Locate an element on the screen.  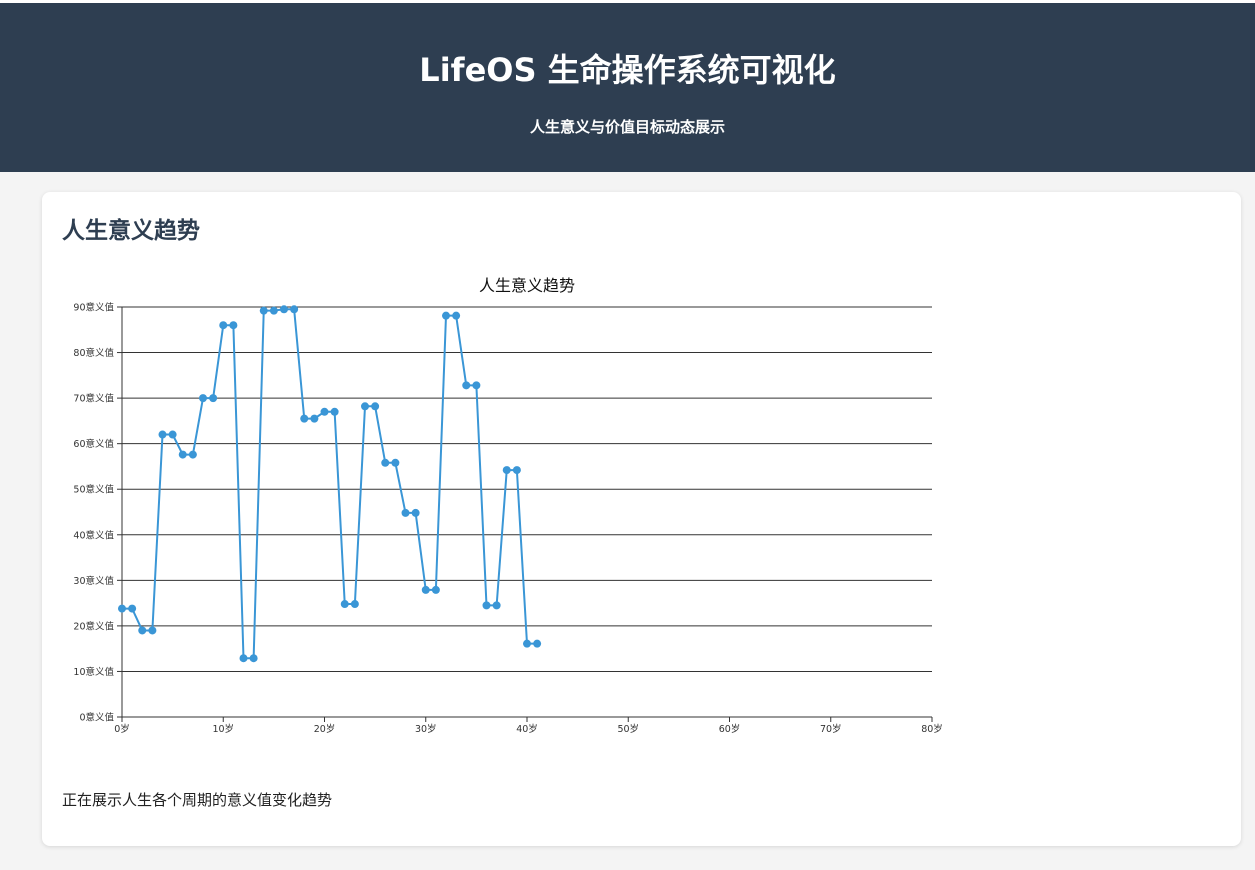
x-tick-label: 70岁 is located at coordinates (831, 729).